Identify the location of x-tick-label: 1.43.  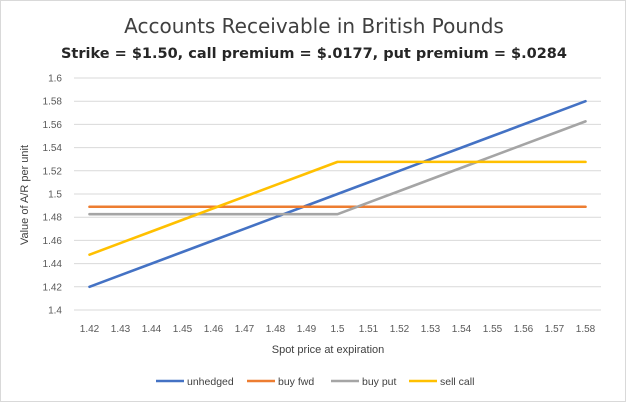
(121, 329).